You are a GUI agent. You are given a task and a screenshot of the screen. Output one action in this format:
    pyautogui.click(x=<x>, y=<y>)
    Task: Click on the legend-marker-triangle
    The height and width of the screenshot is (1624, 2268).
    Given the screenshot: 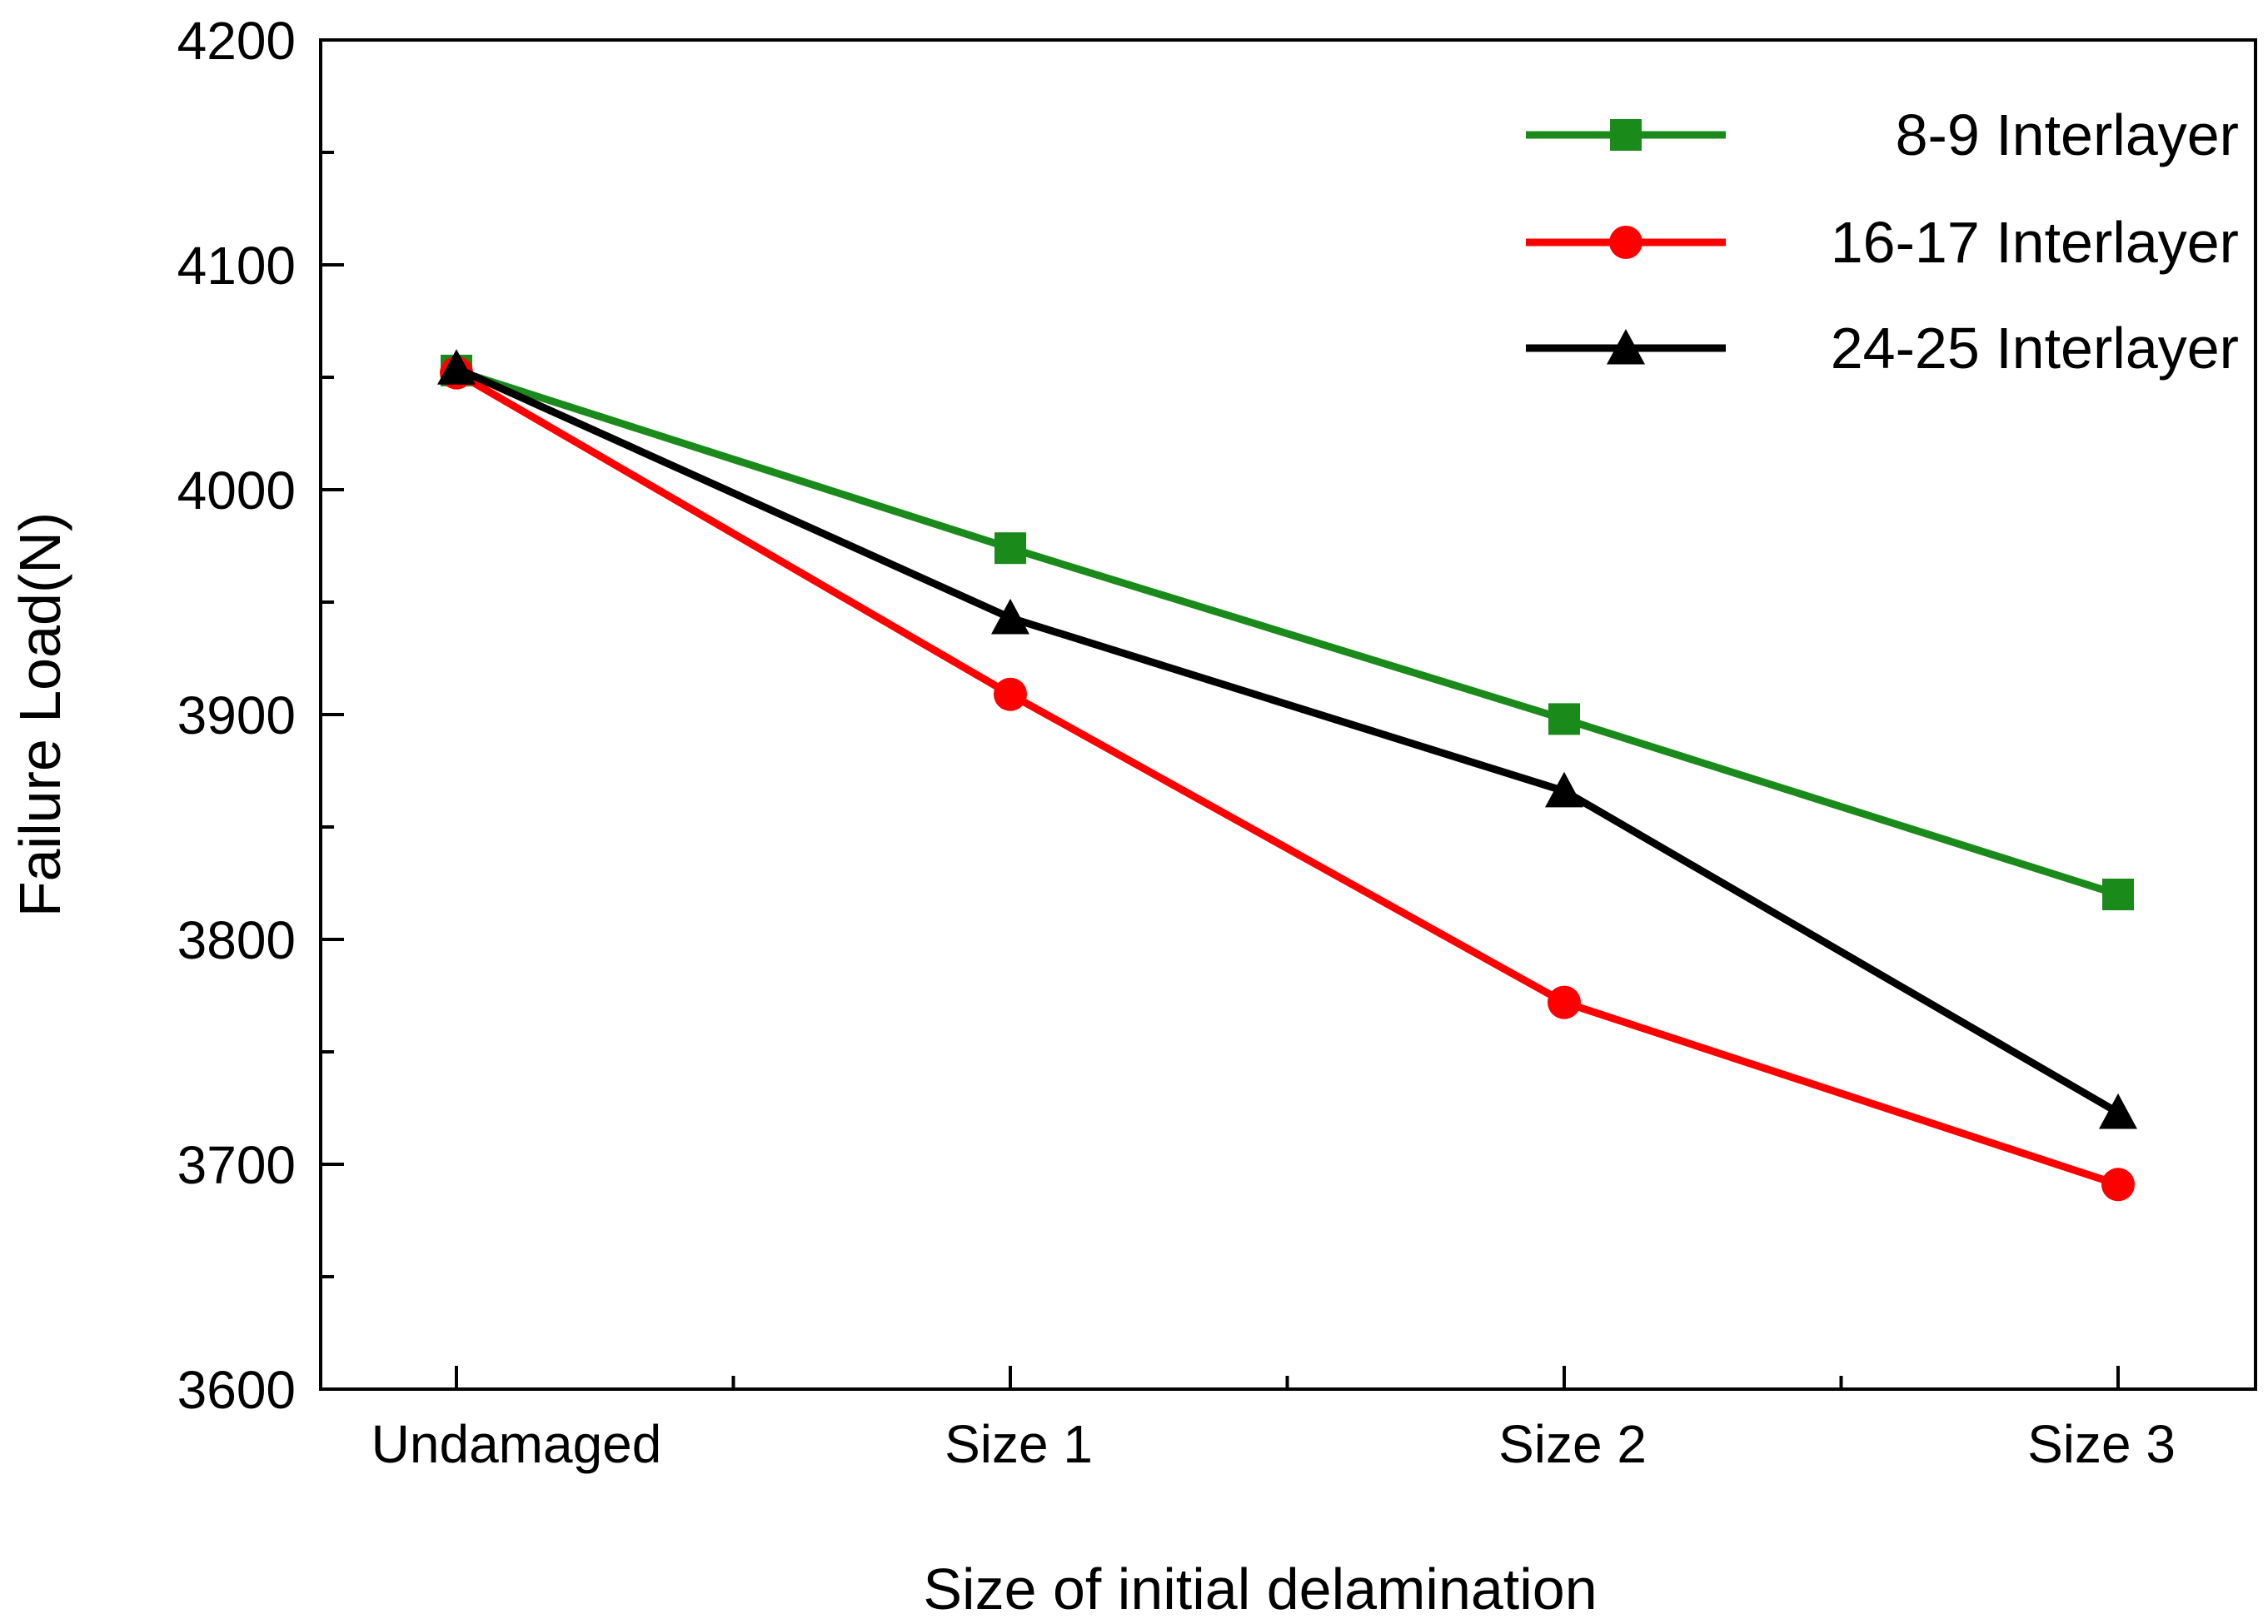 What is the action you would take?
    pyautogui.click(x=1626, y=347)
    